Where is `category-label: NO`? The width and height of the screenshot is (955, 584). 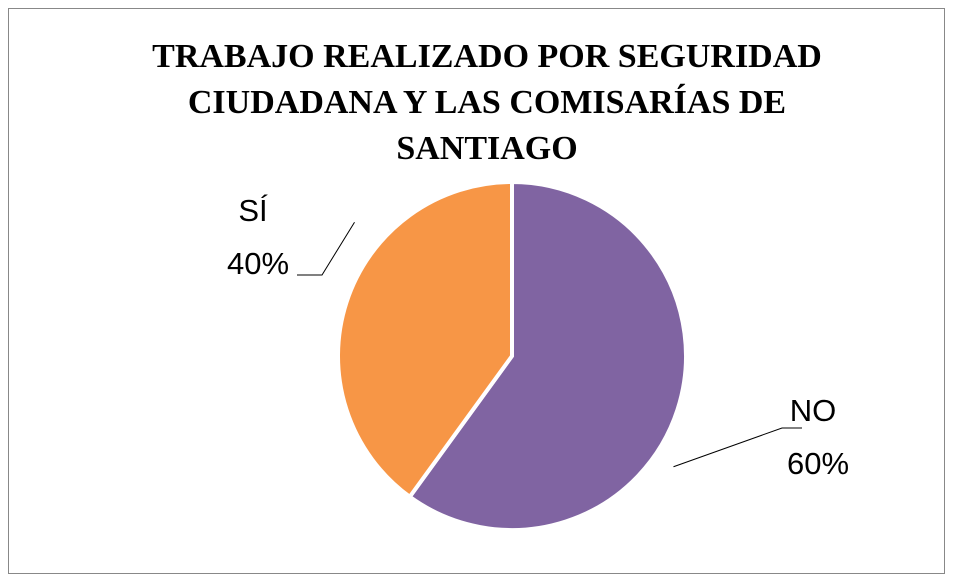
category-label: NO is located at coordinates (813, 410).